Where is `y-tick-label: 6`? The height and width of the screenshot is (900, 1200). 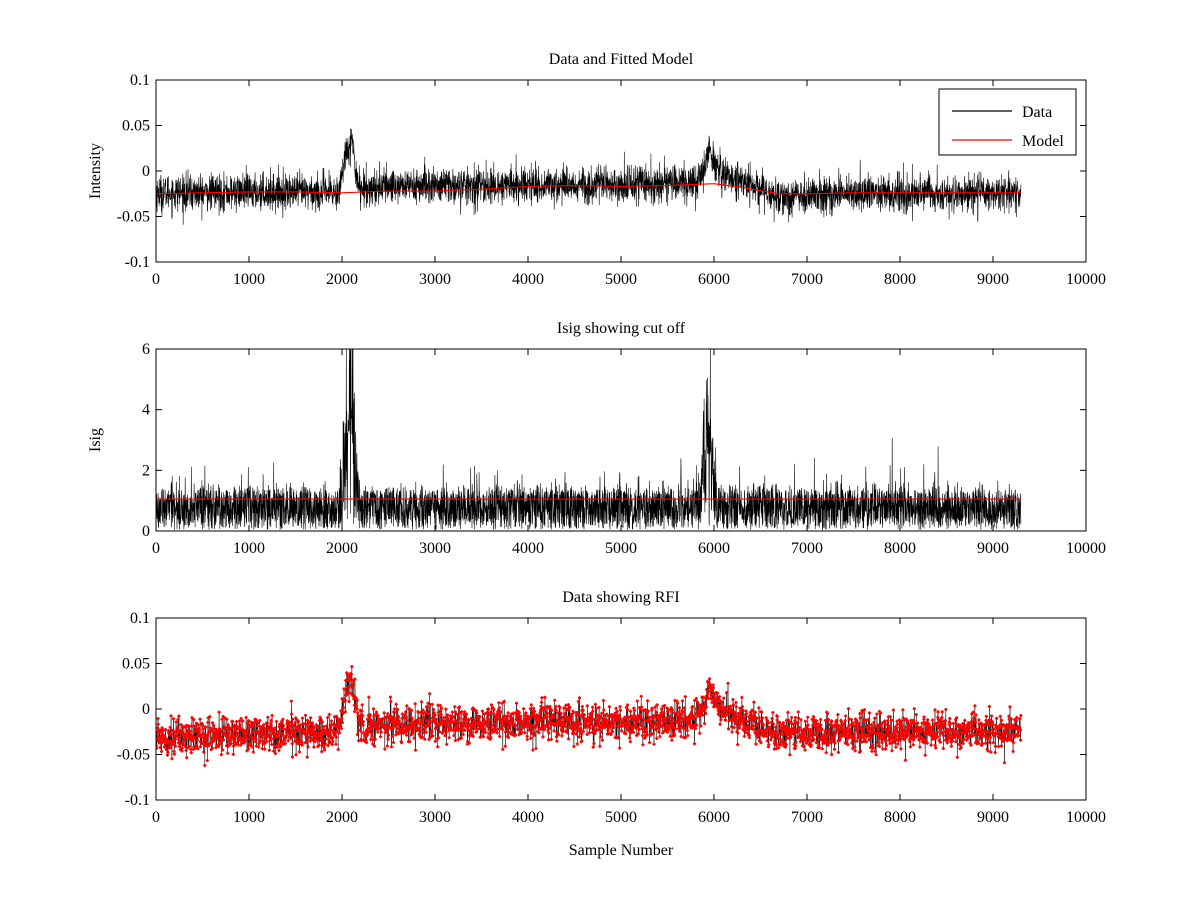 y-tick-label: 6 is located at coordinates (146, 349).